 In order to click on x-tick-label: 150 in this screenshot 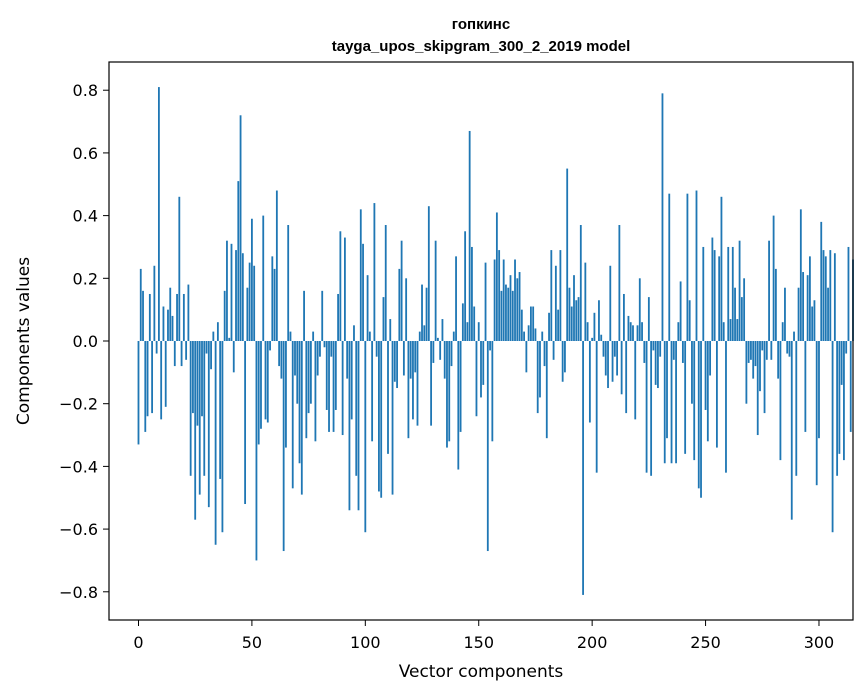, I will do `click(478, 642)`.